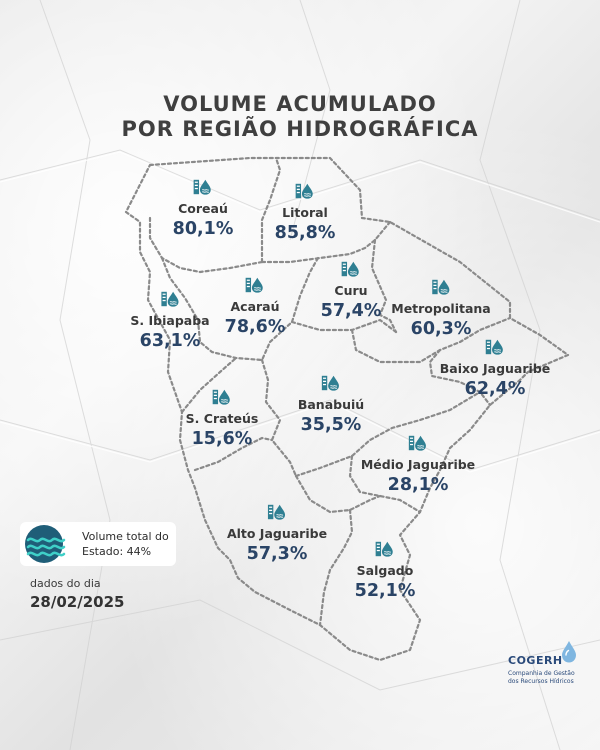  I want to click on date-label: dados do dia, so click(65, 583).